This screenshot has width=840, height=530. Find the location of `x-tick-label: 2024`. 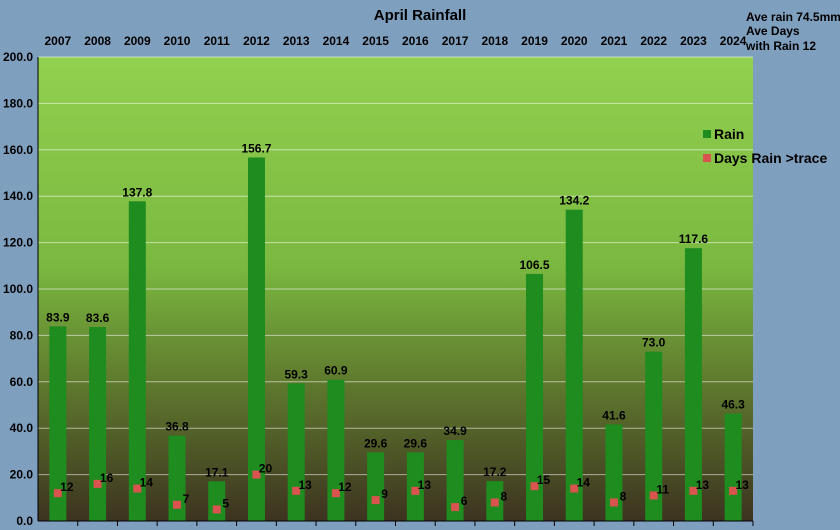

x-tick-label: 2024 is located at coordinates (733, 41).